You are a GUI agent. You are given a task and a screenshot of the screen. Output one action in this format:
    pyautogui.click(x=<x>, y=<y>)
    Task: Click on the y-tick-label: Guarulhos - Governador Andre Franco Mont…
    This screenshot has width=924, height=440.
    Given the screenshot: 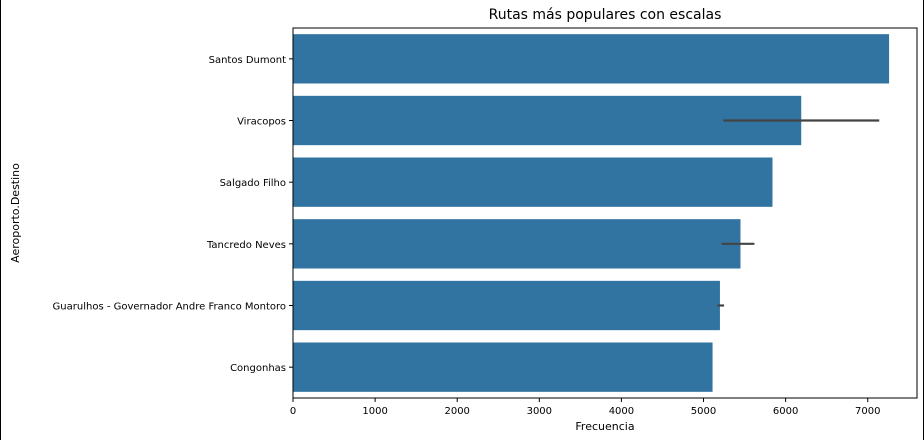 What is the action you would take?
    pyautogui.click(x=169, y=307)
    